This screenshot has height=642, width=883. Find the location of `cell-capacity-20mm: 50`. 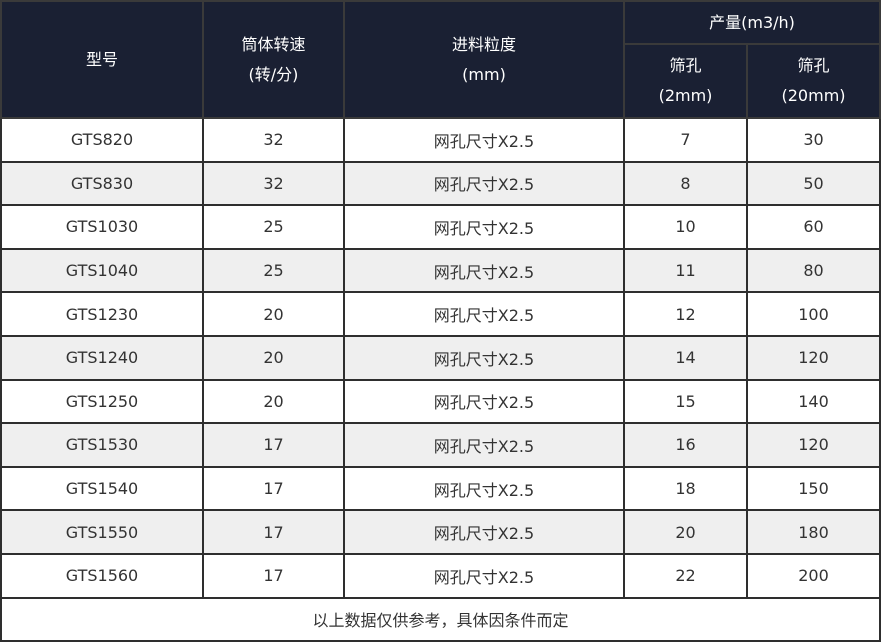

cell-capacity-20mm: 50 is located at coordinates (813, 183).